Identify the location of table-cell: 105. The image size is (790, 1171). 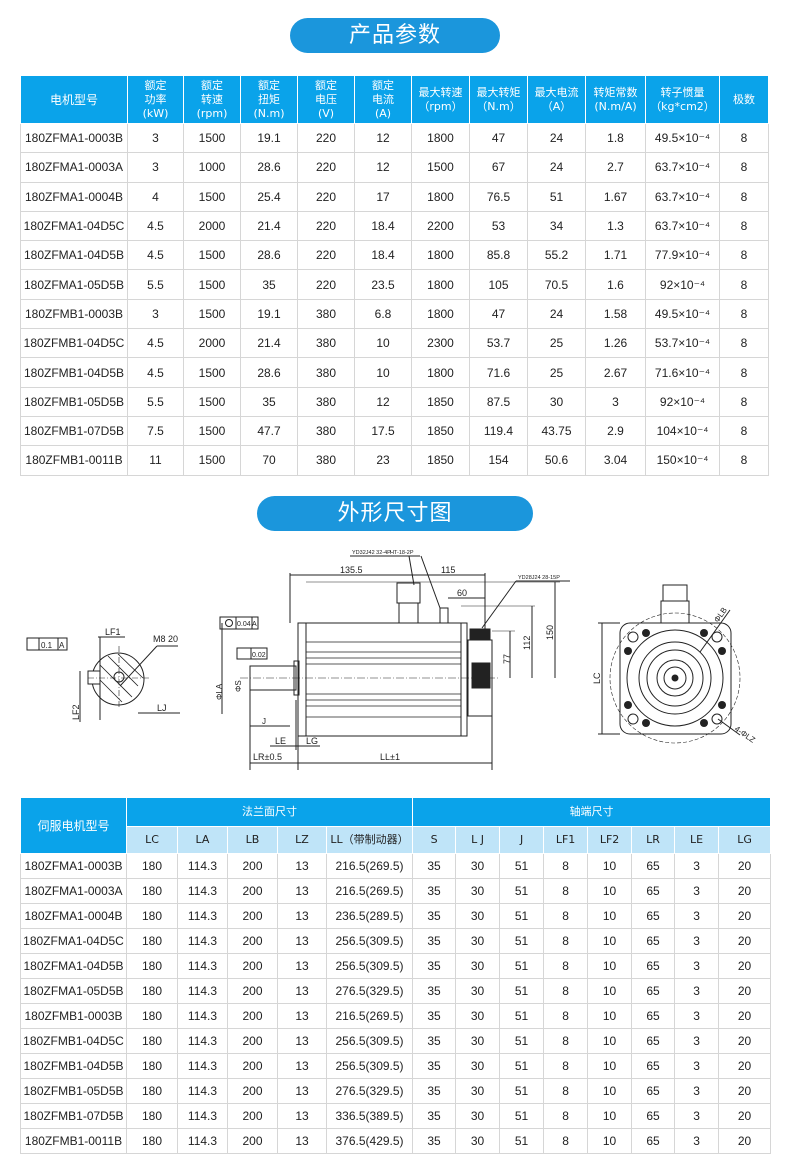
(498, 284).